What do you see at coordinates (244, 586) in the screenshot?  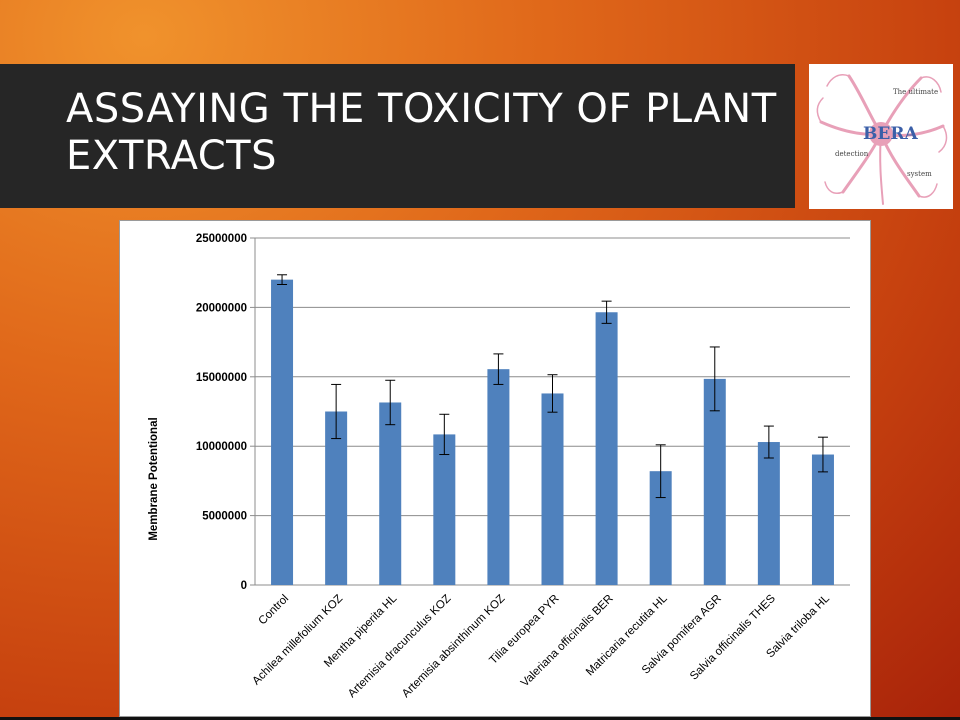 I see `y-tick-label: 0` at bounding box center [244, 586].